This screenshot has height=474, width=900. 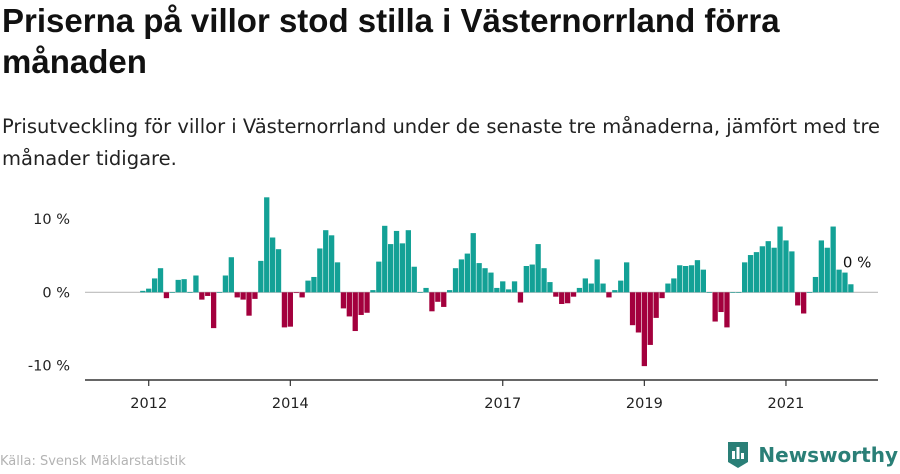 I want to click on y-tick-label: 10 %, so click(x=51, y=220).